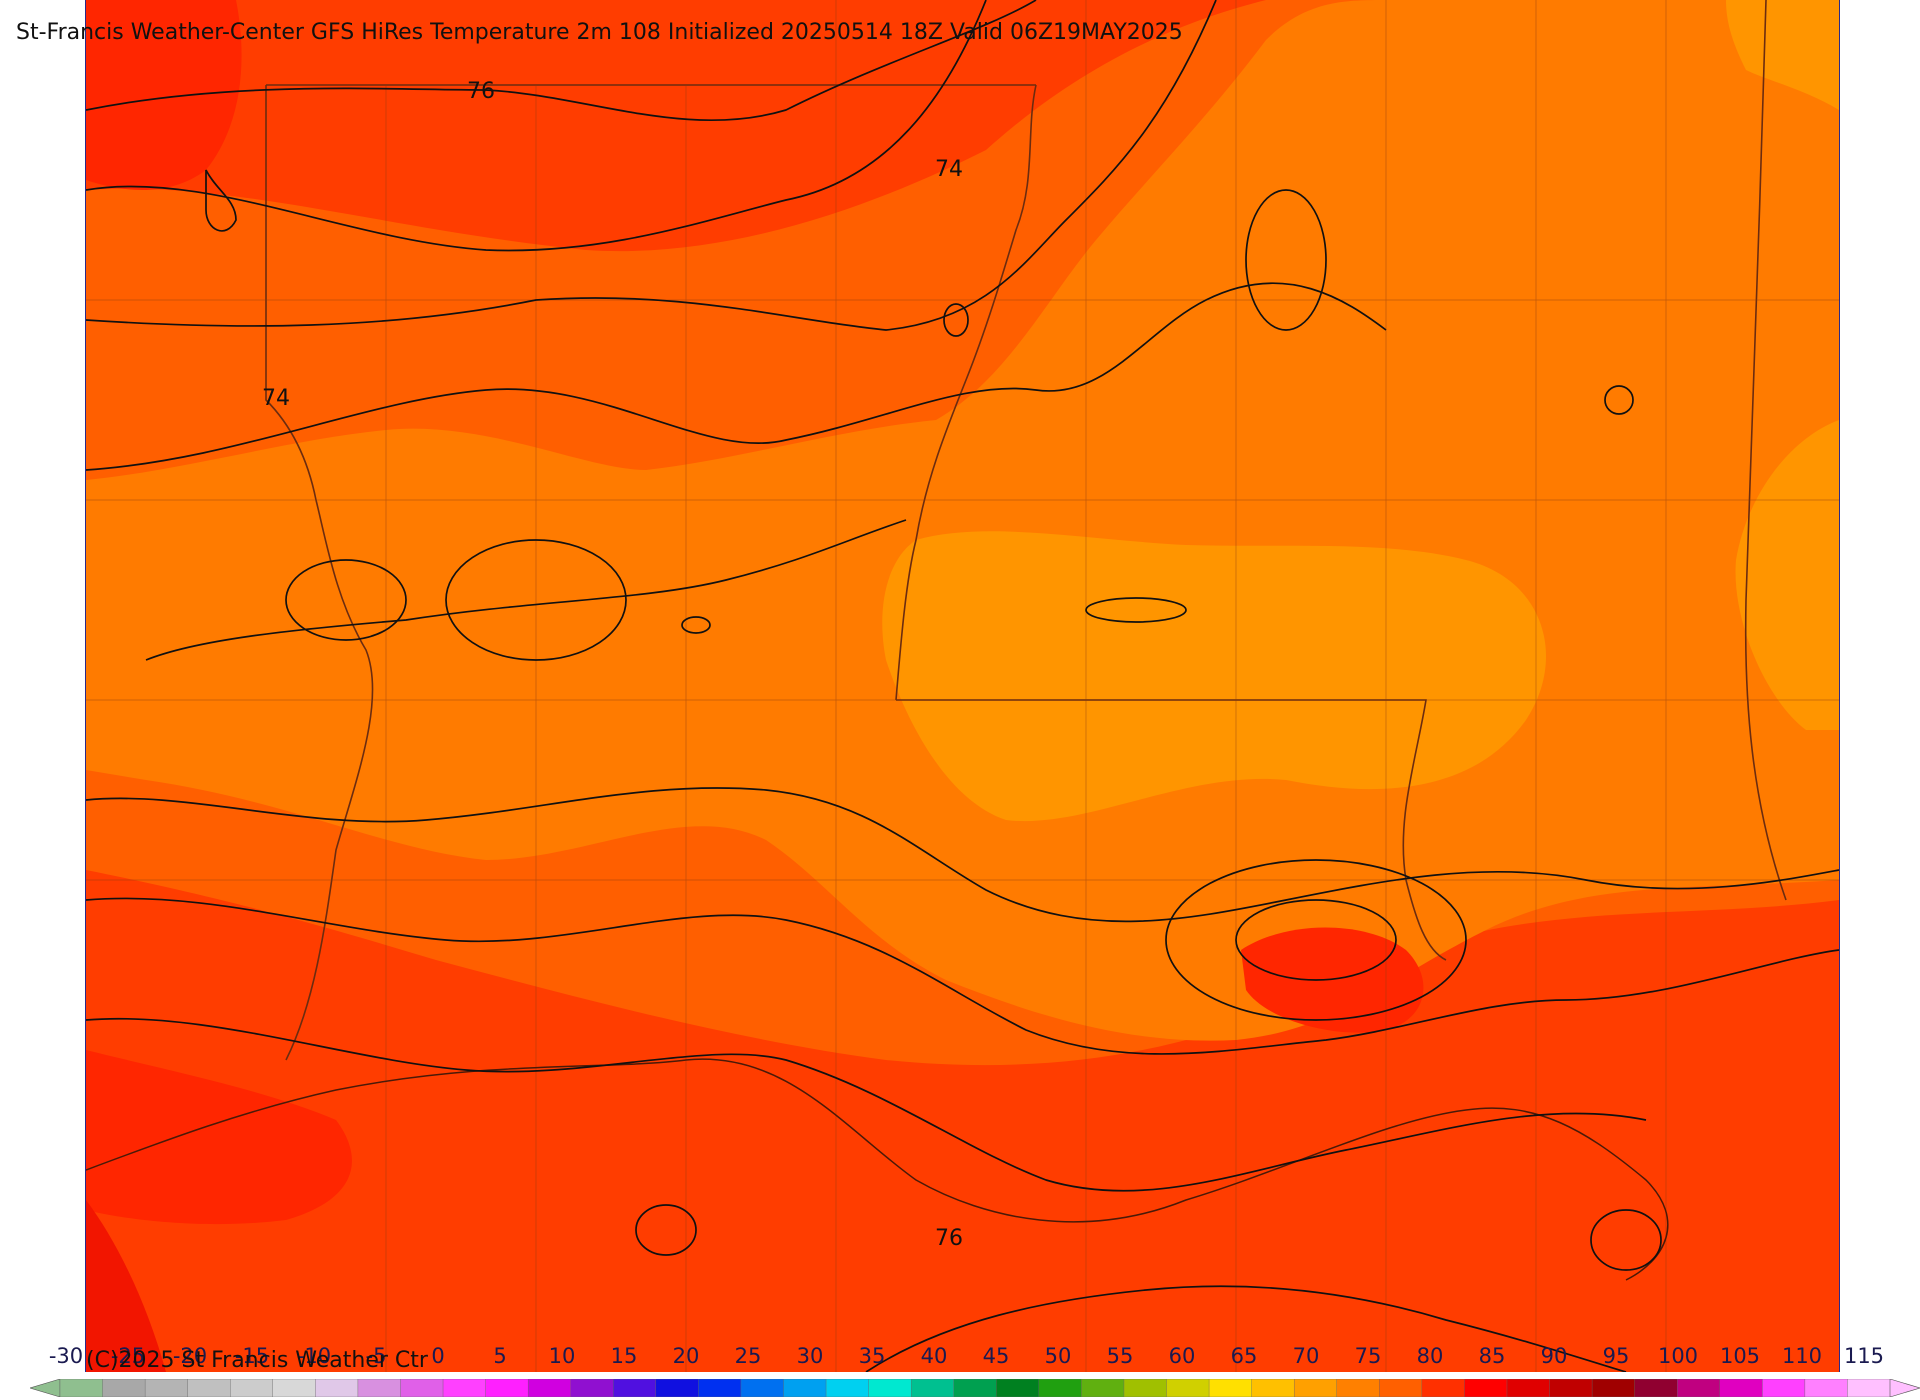 The width and height of the screenshot is (1920, 1400). I want to click on colorbar-tick-label: 0, so click(438, 1356).